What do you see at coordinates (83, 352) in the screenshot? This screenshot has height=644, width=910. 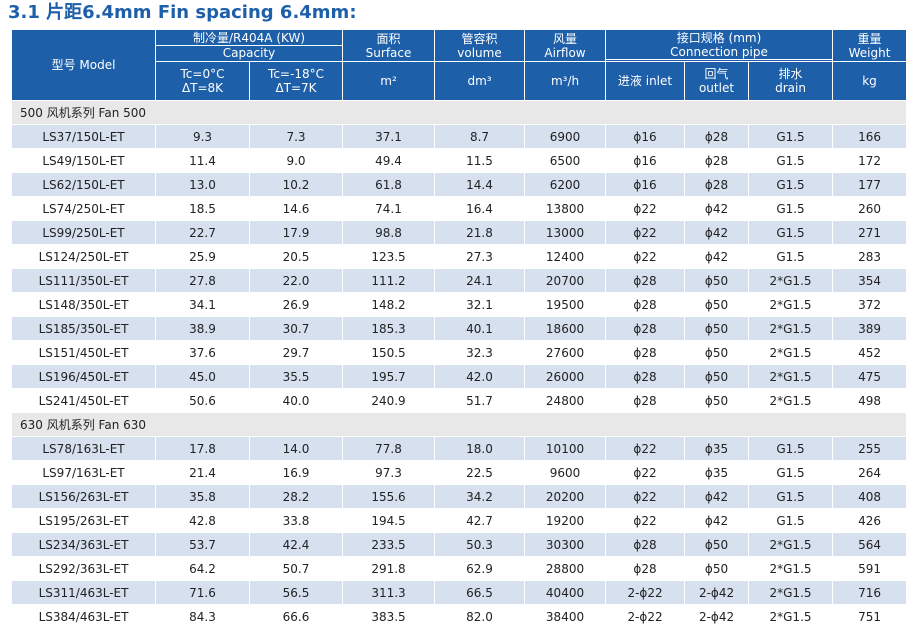 I see `cell-model: LS151/450L-ET` at bounding box center [83, 352].